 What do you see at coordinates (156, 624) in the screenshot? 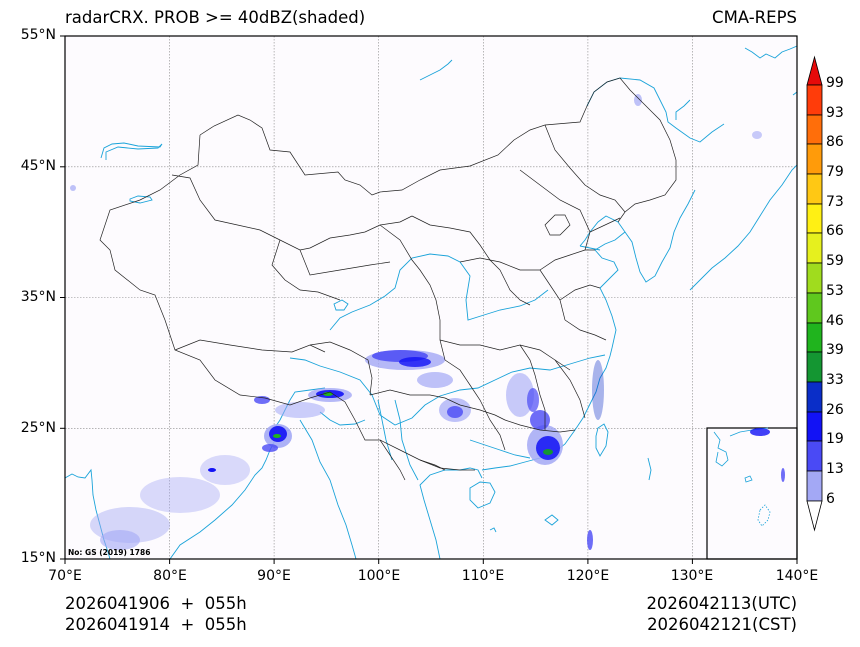
I see `init-cst: 2026041914 + 055h` at bounding box center [156, 624].